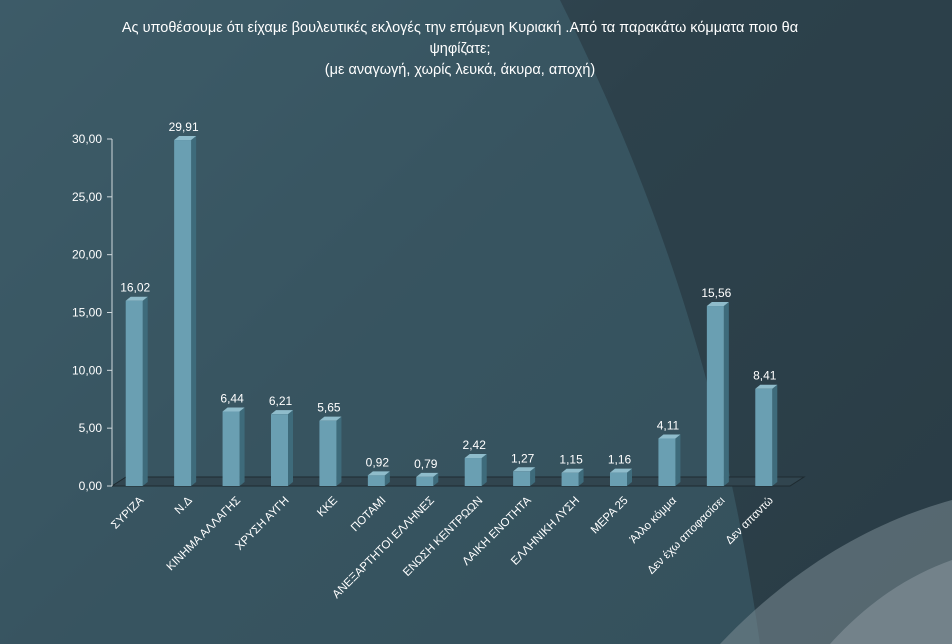 This screenshot has width=952, height=644. I want to click on bar-value-label: 8,41, so click(765, 376).